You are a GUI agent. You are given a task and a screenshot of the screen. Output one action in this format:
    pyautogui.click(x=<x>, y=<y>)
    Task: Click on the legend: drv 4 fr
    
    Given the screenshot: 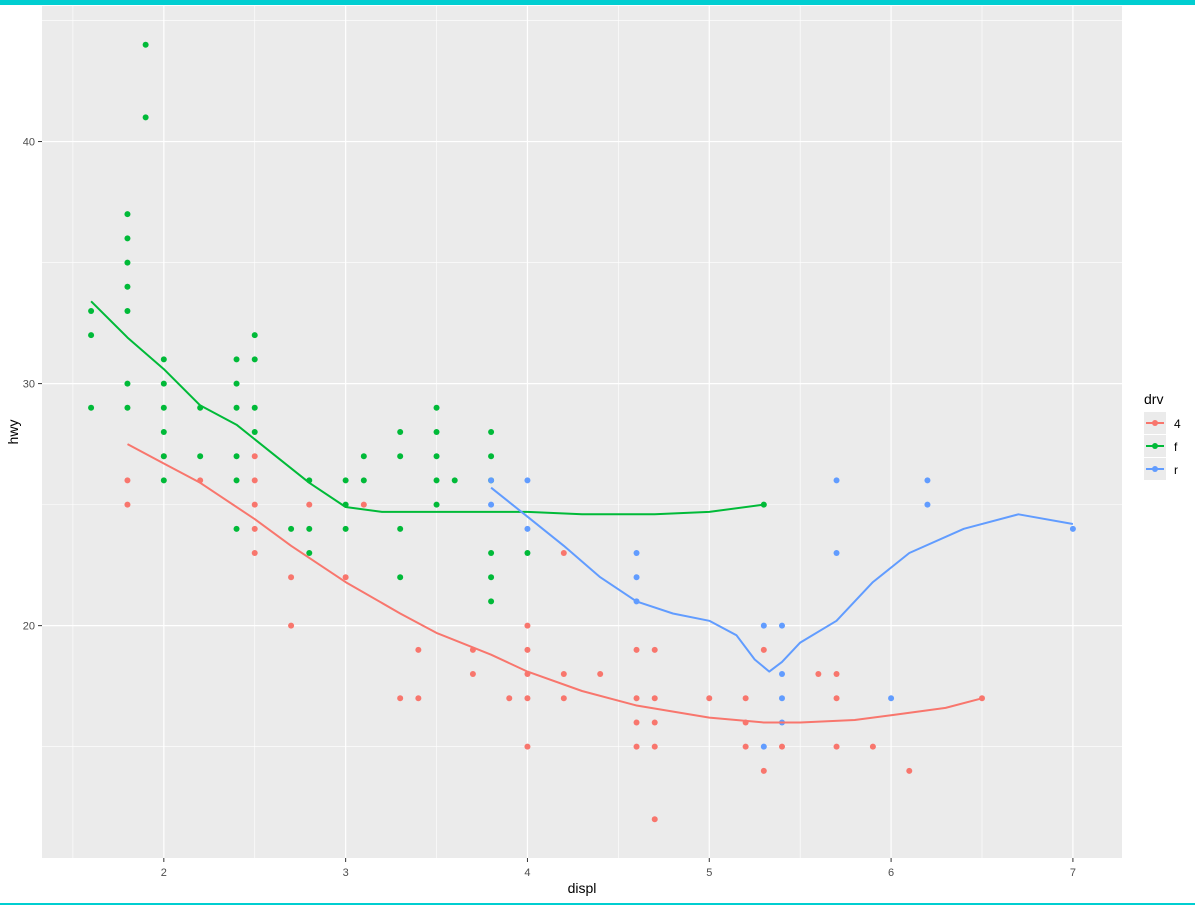 What is the action you would take?
    pyautogui.click(x=1162, y=435)
    